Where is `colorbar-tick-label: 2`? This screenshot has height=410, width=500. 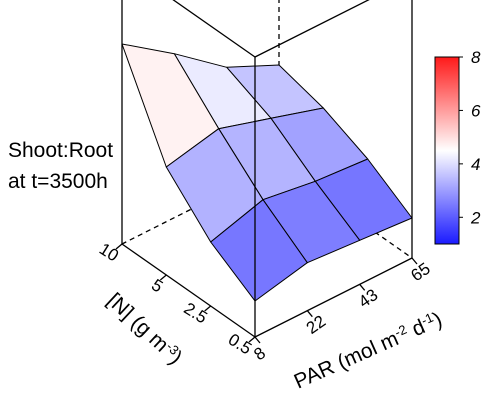 colorbar-tick-label: 2 is located at coordinates (475, 217).